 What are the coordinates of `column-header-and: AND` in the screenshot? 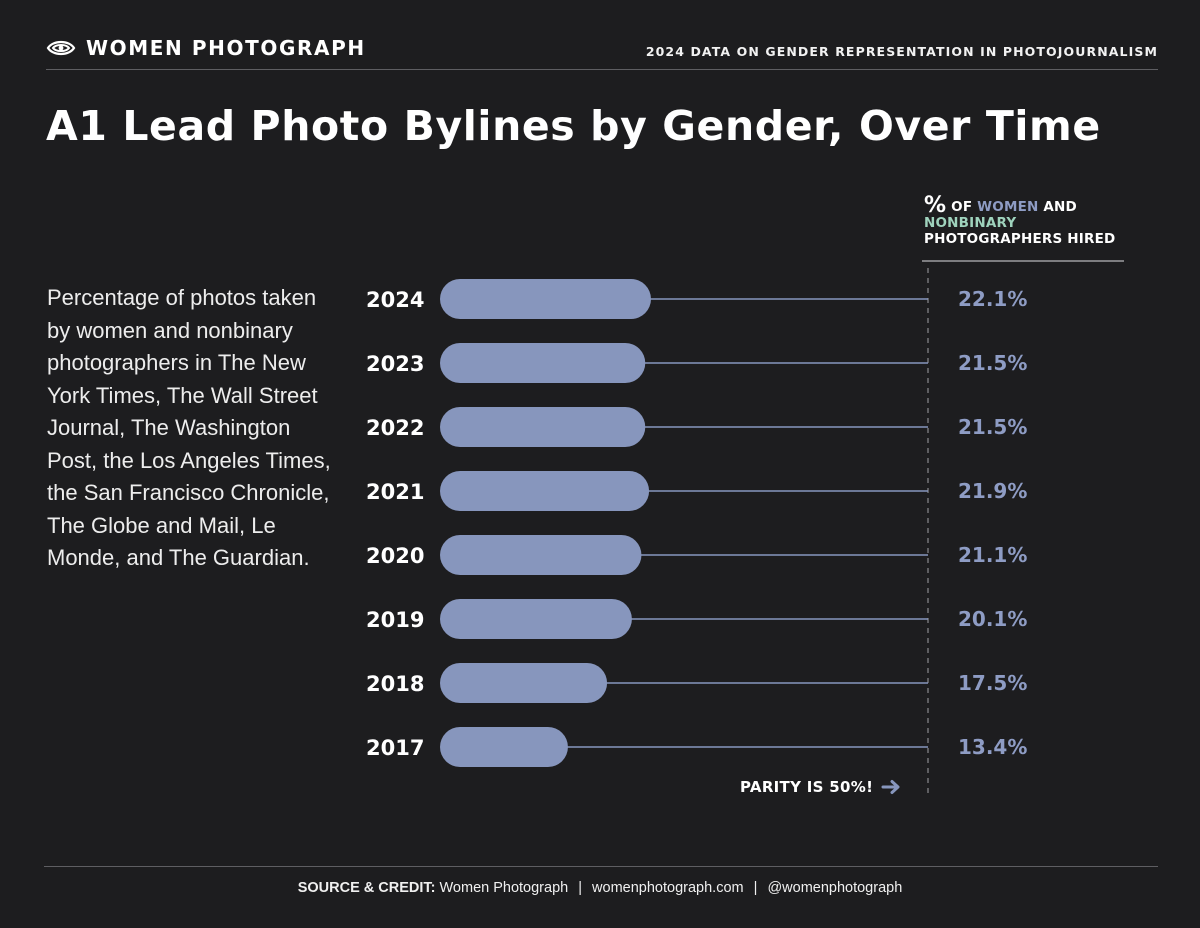 It's located at (1060, 207).